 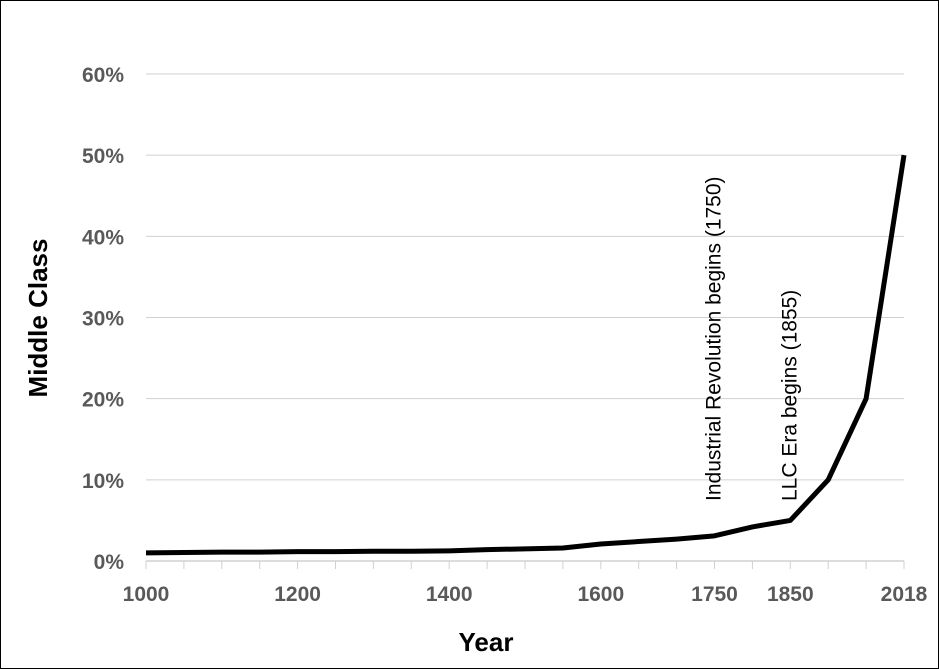 I want to click on x-tick-label: 1750, so click(x=714, y=594).